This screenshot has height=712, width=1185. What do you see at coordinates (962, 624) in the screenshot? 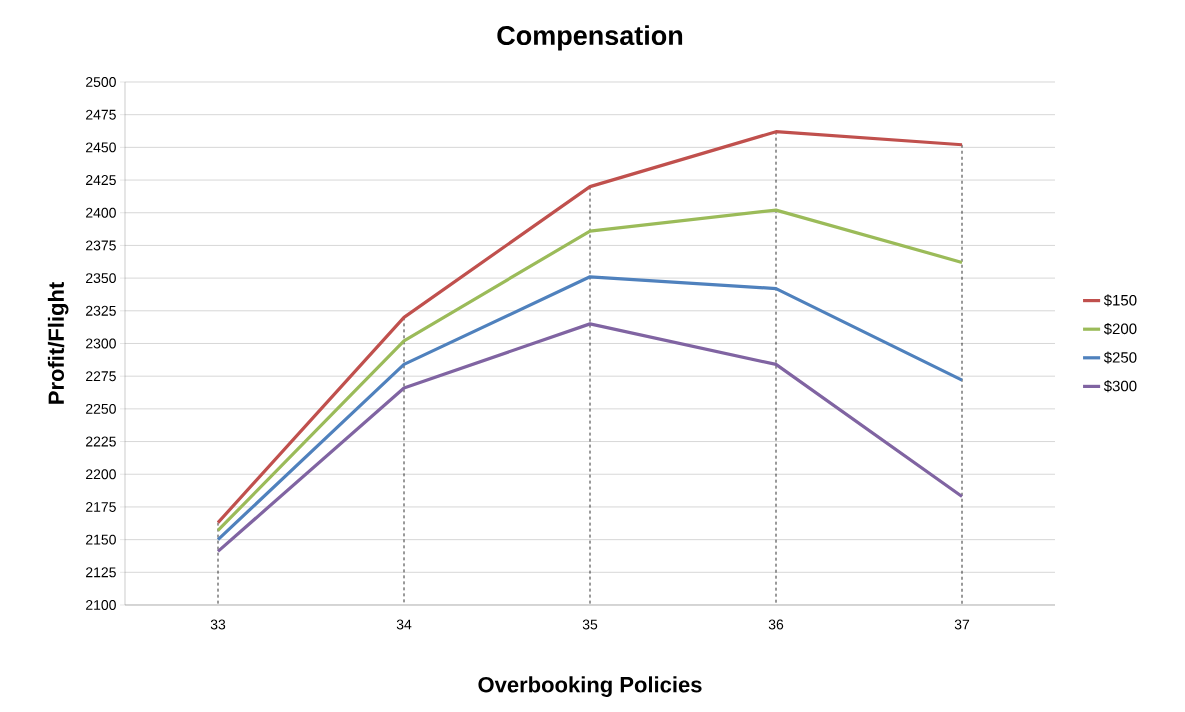
I see `x-tick-label: 37` at bounding box center [962, 624].